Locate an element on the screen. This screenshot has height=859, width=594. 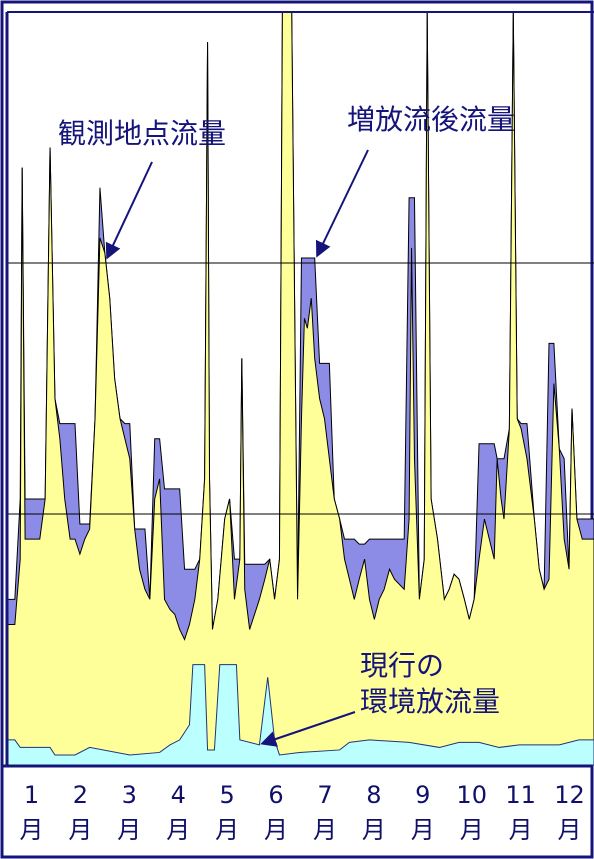
x-tick-label: 2 is located at coordinates (80, 795).